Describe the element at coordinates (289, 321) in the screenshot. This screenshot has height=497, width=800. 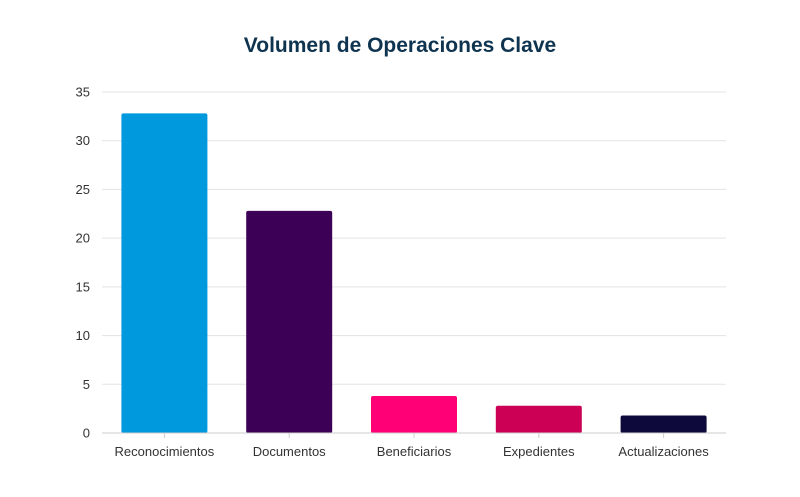
I see `bar-documentos` at that location.